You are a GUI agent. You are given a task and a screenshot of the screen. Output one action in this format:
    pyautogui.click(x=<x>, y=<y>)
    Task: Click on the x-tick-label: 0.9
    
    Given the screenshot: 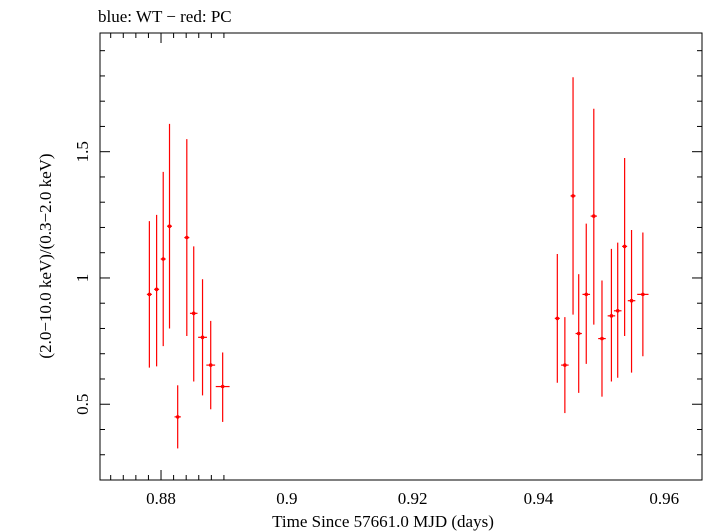 What is the action you would take?
    pyautogui.click(x=286, y=498)
    